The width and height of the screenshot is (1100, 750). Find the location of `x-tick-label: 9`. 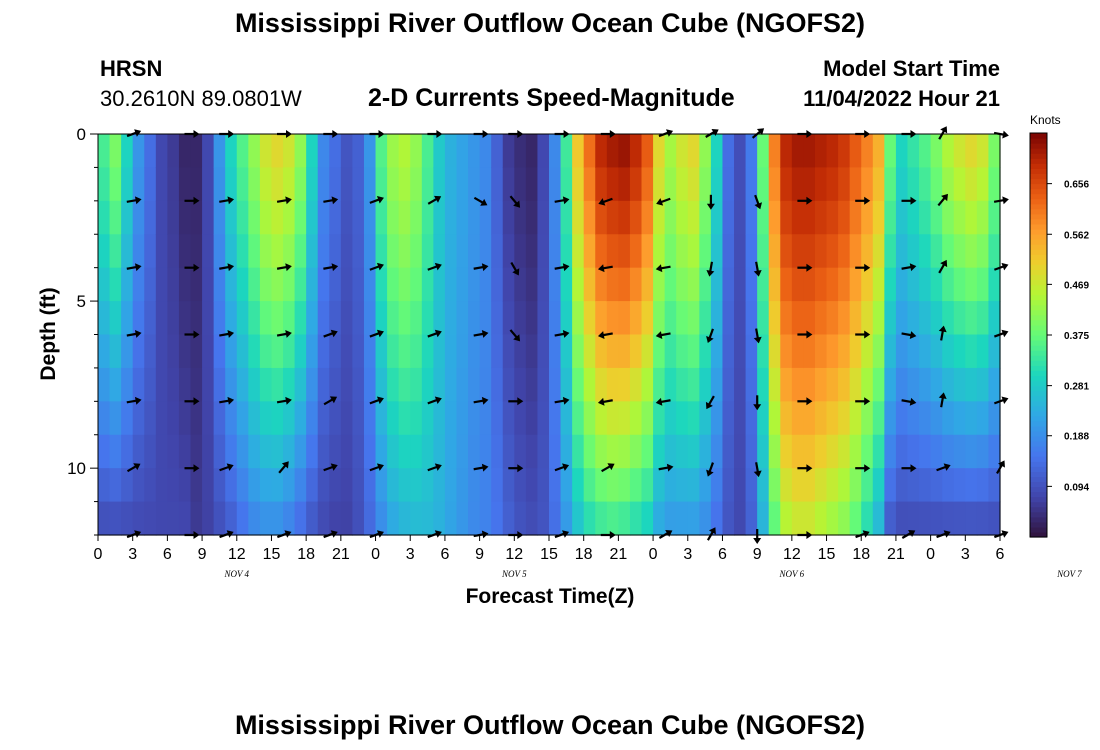

x-tick-label: 9 is located at coordinates (202, 554).